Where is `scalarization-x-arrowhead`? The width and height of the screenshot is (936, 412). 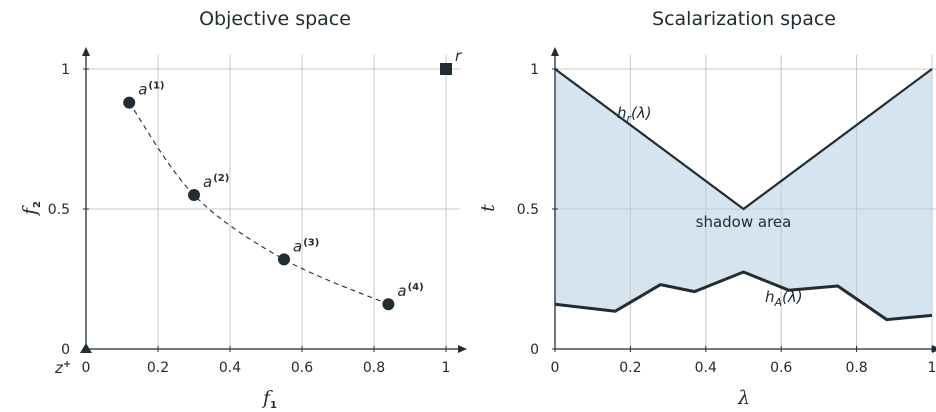 scalarization-x-arrowhead is located at coordinates (934, 349).